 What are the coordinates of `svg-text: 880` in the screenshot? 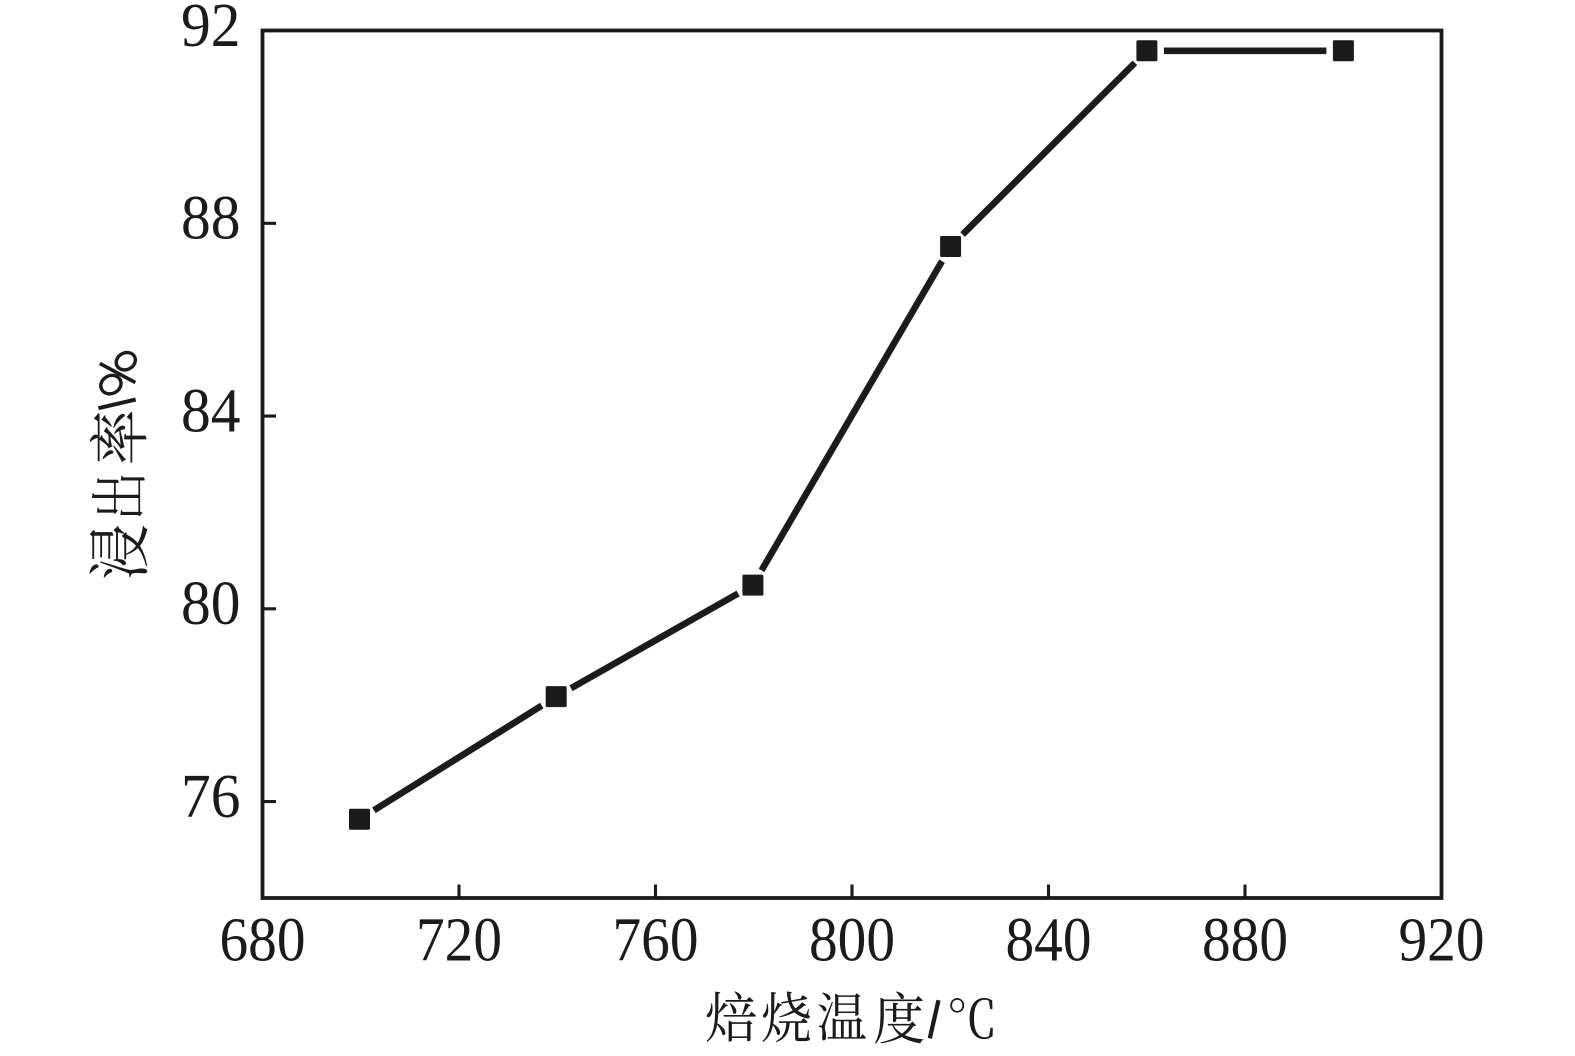 It's located at (1245, 941).